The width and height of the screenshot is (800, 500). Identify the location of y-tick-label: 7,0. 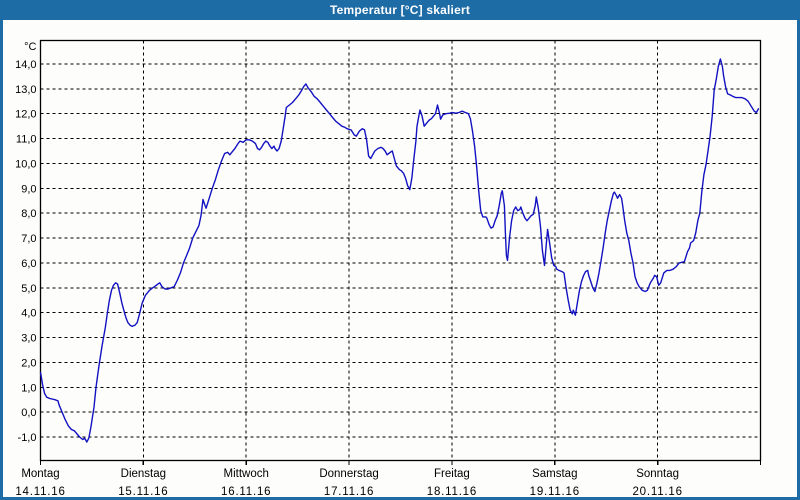
(28, 239).